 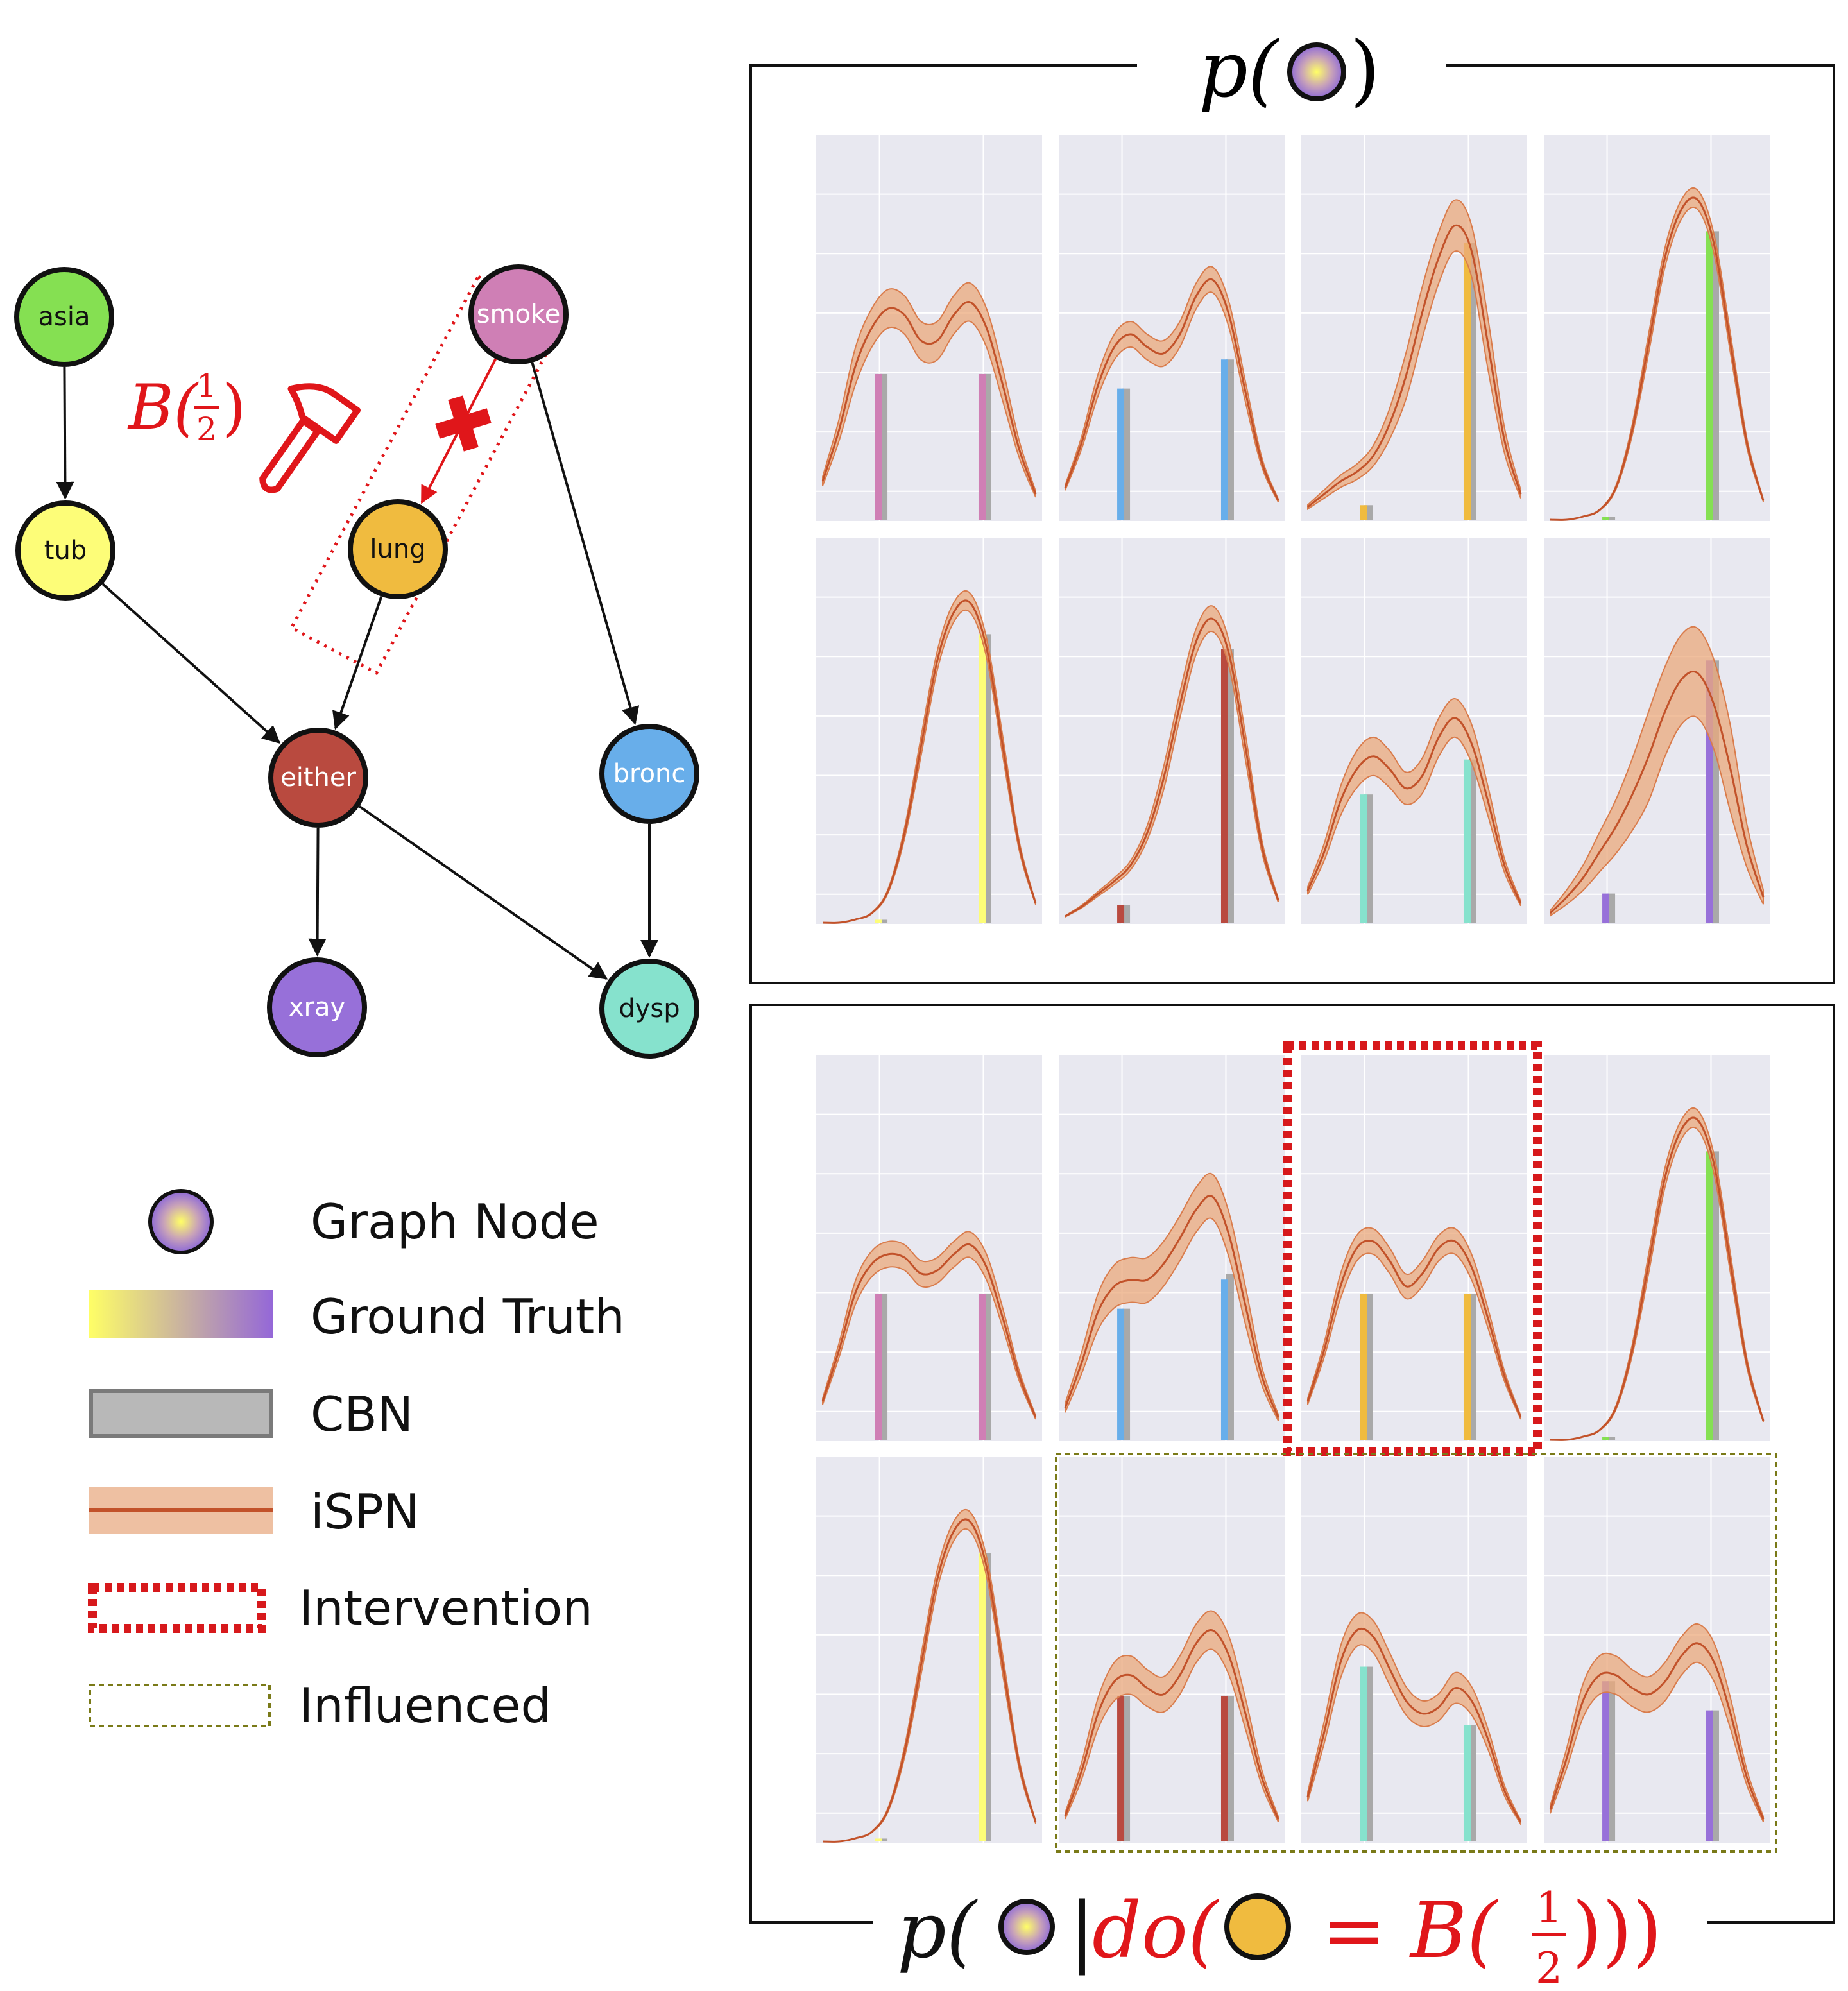 I want to click on graph-node-lung-label: lung, so click(x=398, y=549).